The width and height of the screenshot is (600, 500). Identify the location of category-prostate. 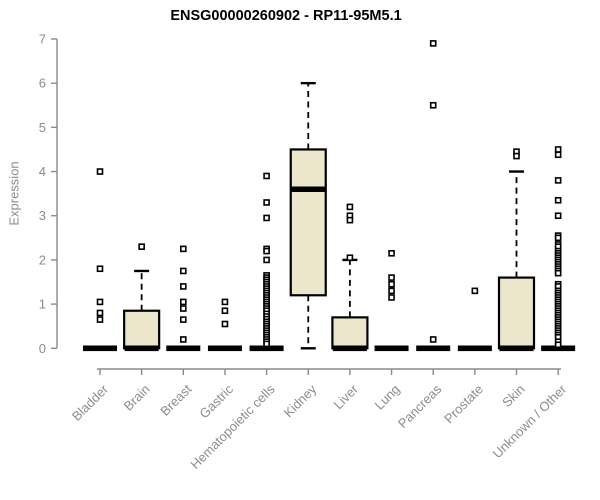
(474, 319).